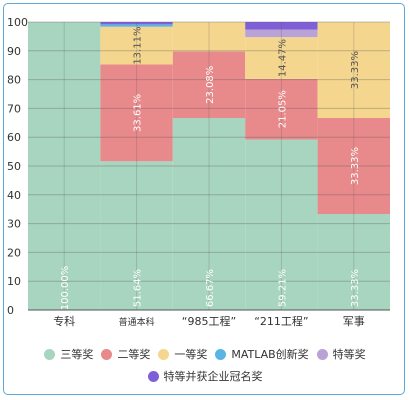  I want to click on data-label: 66.67%, so click(210, 288).